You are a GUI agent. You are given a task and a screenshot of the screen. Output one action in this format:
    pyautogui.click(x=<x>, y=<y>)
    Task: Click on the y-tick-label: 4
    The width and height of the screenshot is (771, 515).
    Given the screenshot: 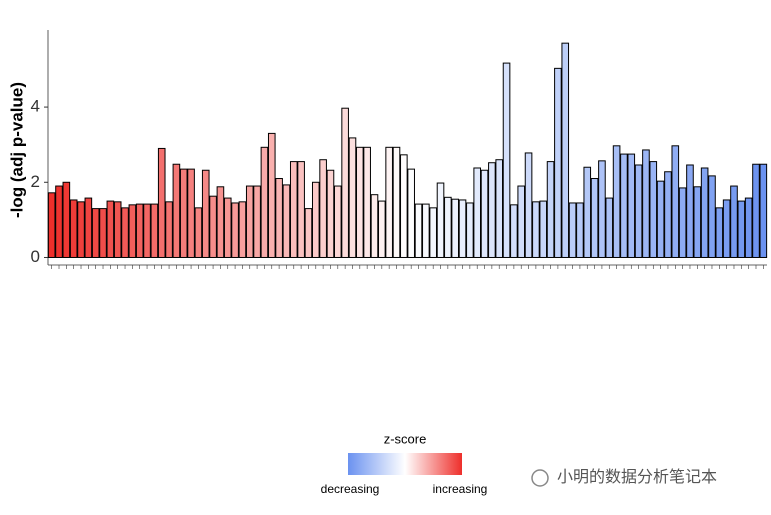 What is the action you would take?
    pyautogui.click(x=35, y=106)
    